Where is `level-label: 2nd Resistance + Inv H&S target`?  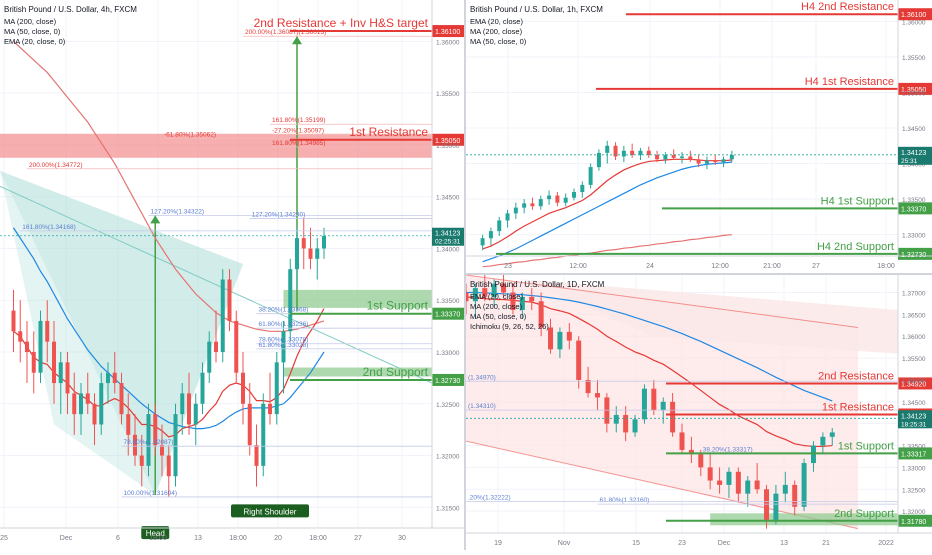 level-label: 2nd Resistance + Inv H&S target is located at coordinates (341, 23).